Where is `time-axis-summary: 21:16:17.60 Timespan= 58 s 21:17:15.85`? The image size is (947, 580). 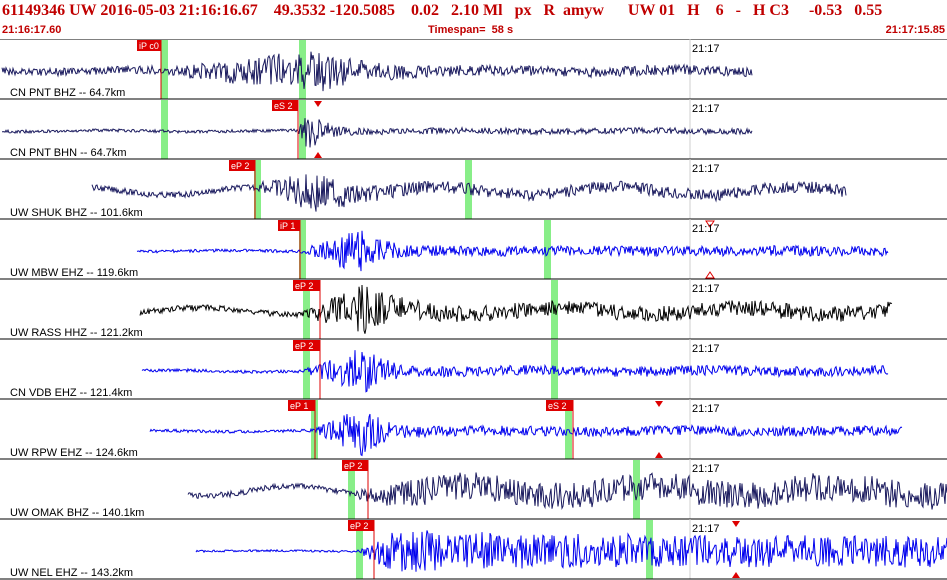 time-axis-summary: 21:16:17.60 Timespan= 58 s 21:17:15.85 is located at coordinates (473, 31).